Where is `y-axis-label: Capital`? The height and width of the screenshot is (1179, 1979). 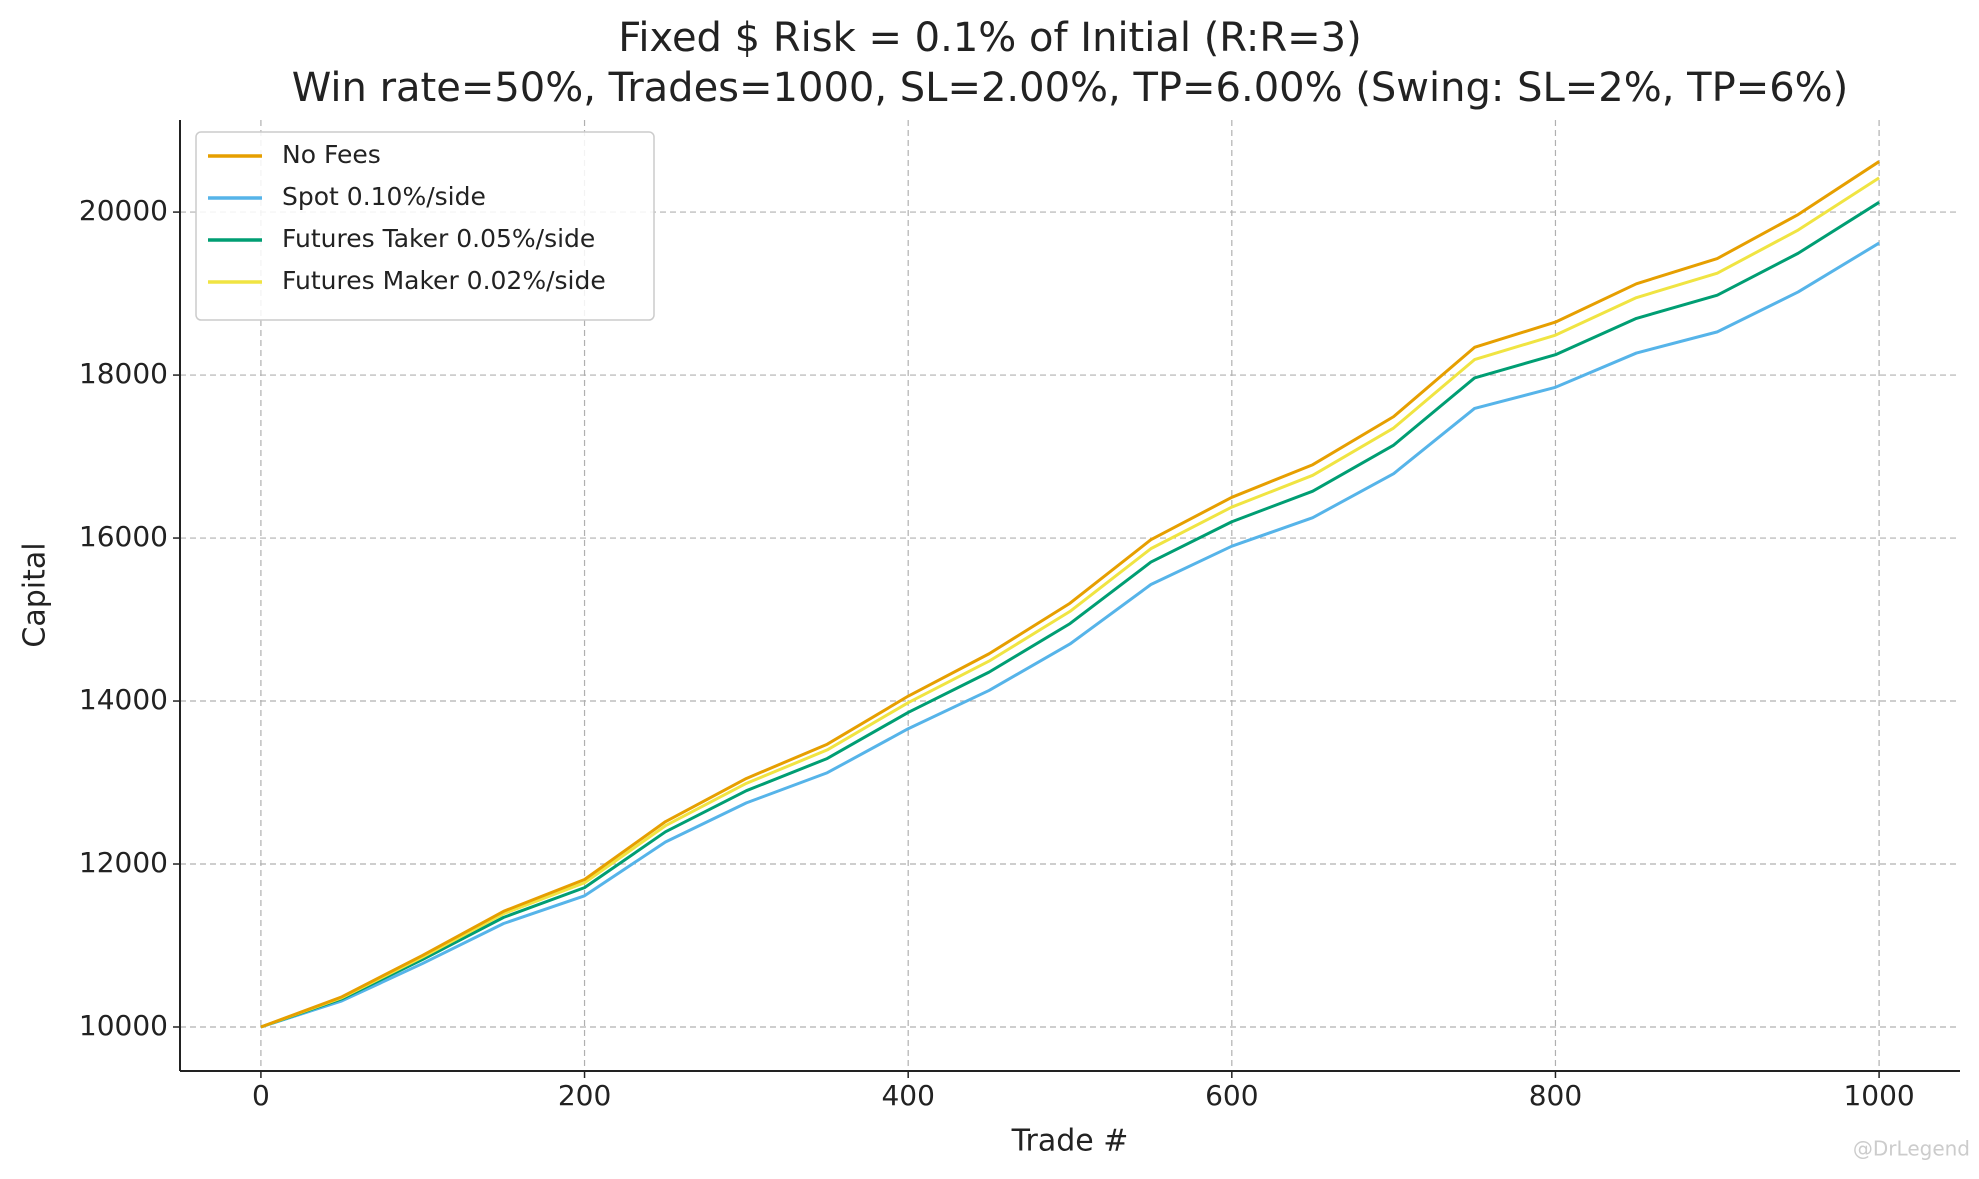
y-axis-label: Capital is located at coordinates (35, 594).